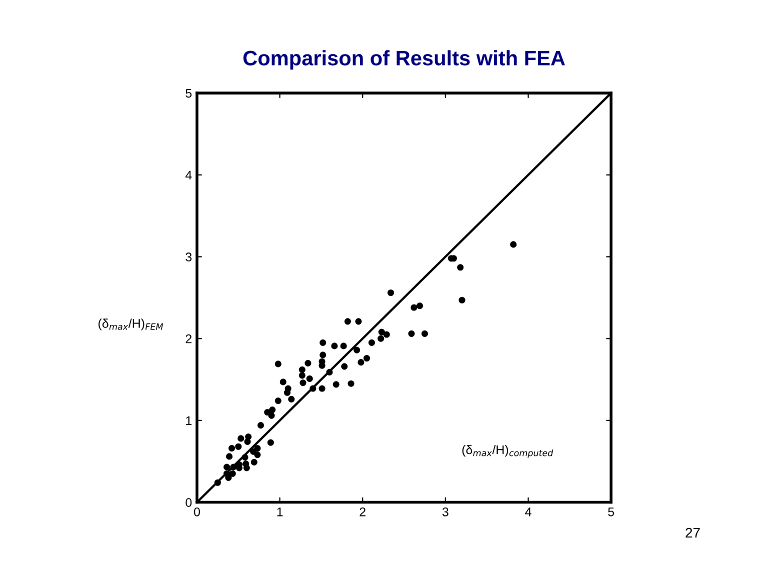 The width and height of the screenshot is (774, 578). I want to click on x-tick-label: 0, so click(197, 511).